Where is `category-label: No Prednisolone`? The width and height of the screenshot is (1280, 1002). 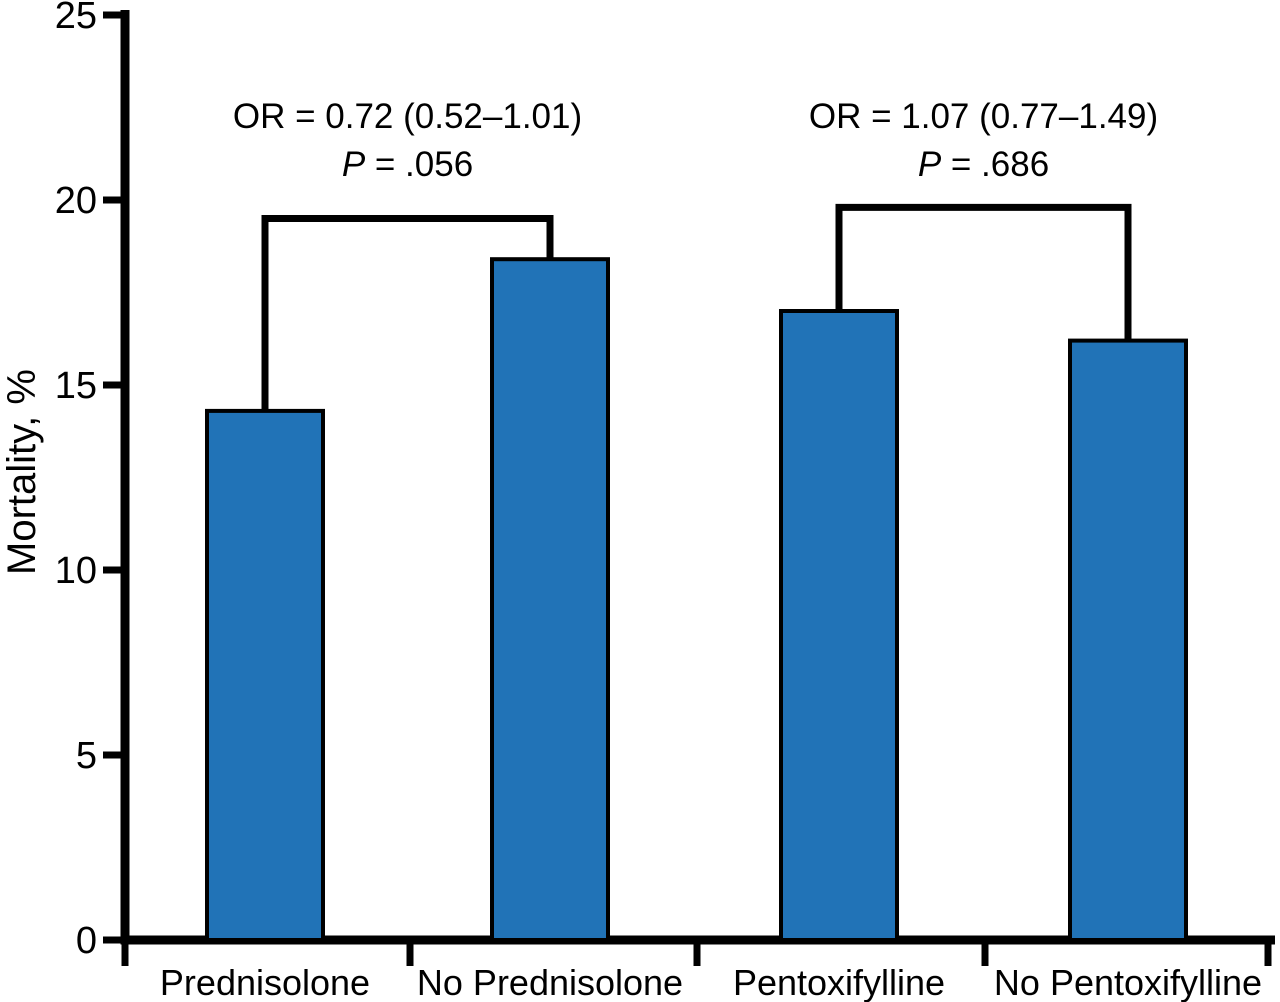
category-label: No Prednisolone is located at coordinates (550, 982).